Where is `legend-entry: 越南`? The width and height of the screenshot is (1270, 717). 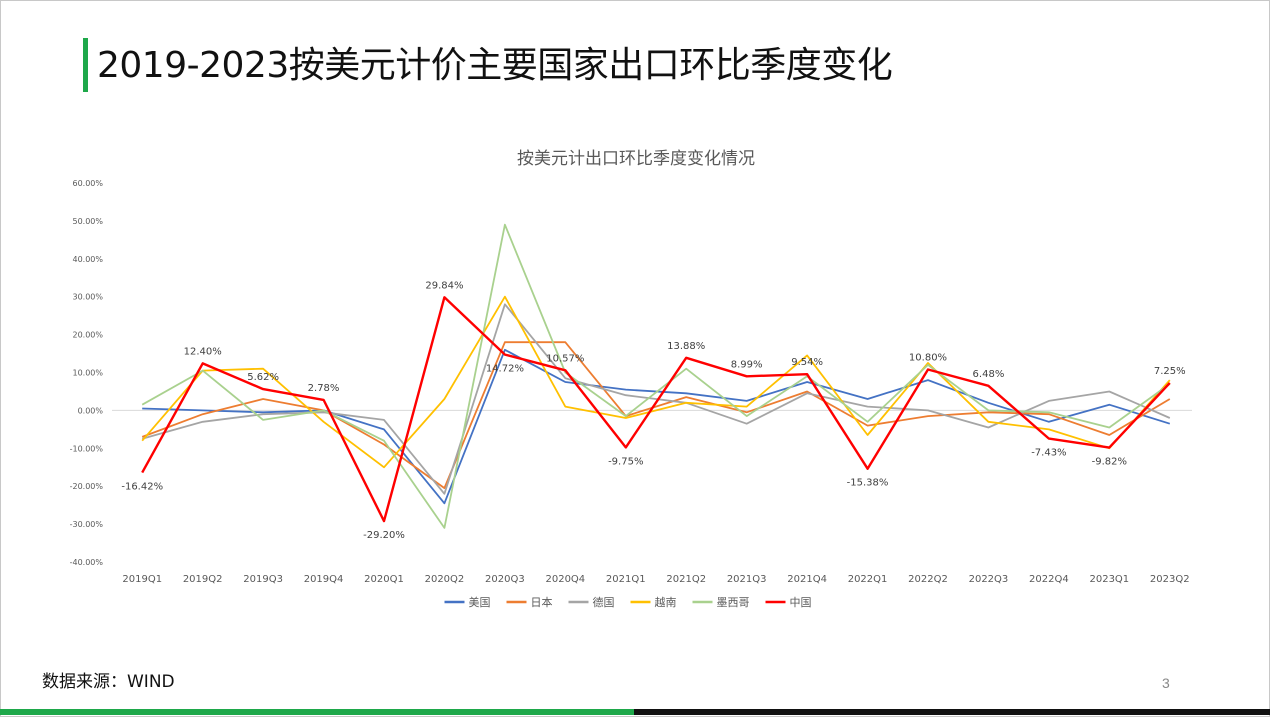 legend-entry: 越南 is located at coordinates (666, 602).